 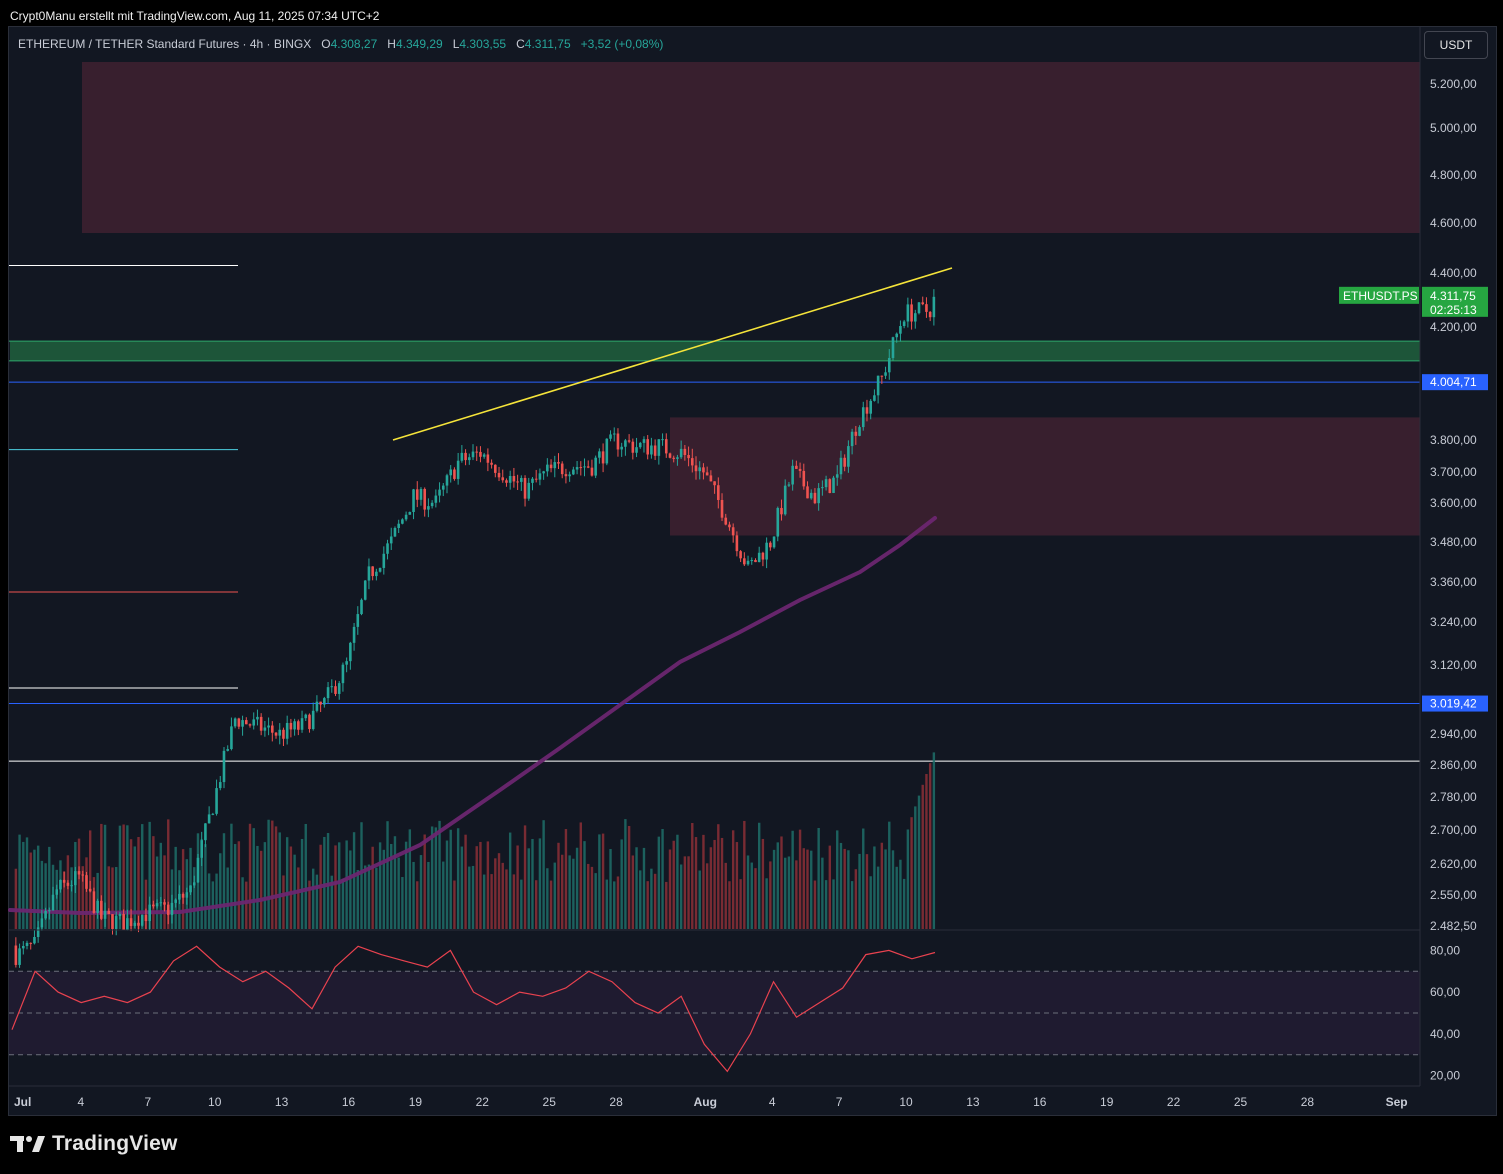 What do you see at coordinates (1455, 703) in the screenshot?
I see `level-badge-bg` at bounding box center [1455, 703].